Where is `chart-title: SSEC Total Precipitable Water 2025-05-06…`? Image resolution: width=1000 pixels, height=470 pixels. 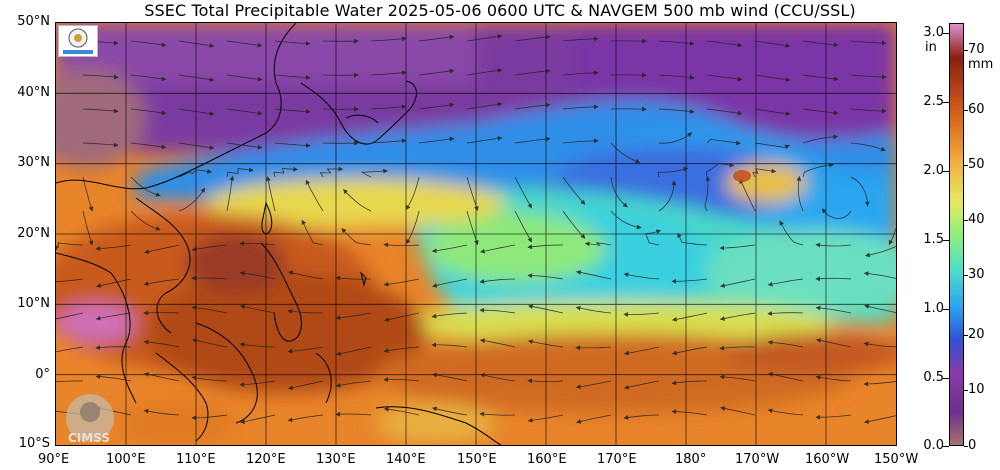
chart-title: SSEC Total Precipitable Water 2025-05-06… is located at coordinates (500, 10).